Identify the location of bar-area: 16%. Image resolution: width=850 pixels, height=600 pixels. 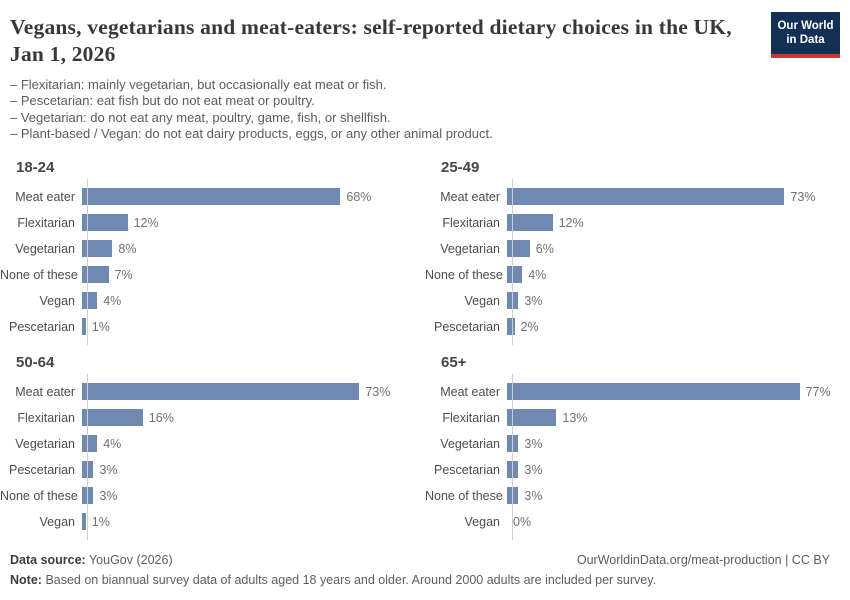
(253, 418).